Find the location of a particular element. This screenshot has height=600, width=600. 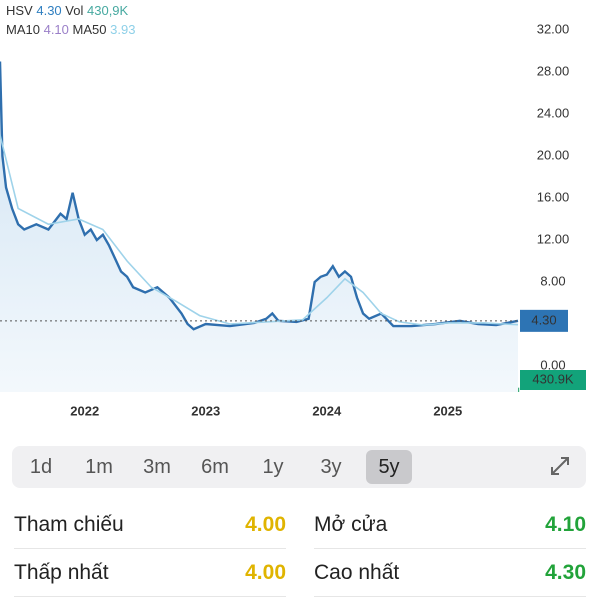

y-tick-label: 32.00 is located at coordinates (553, 28).